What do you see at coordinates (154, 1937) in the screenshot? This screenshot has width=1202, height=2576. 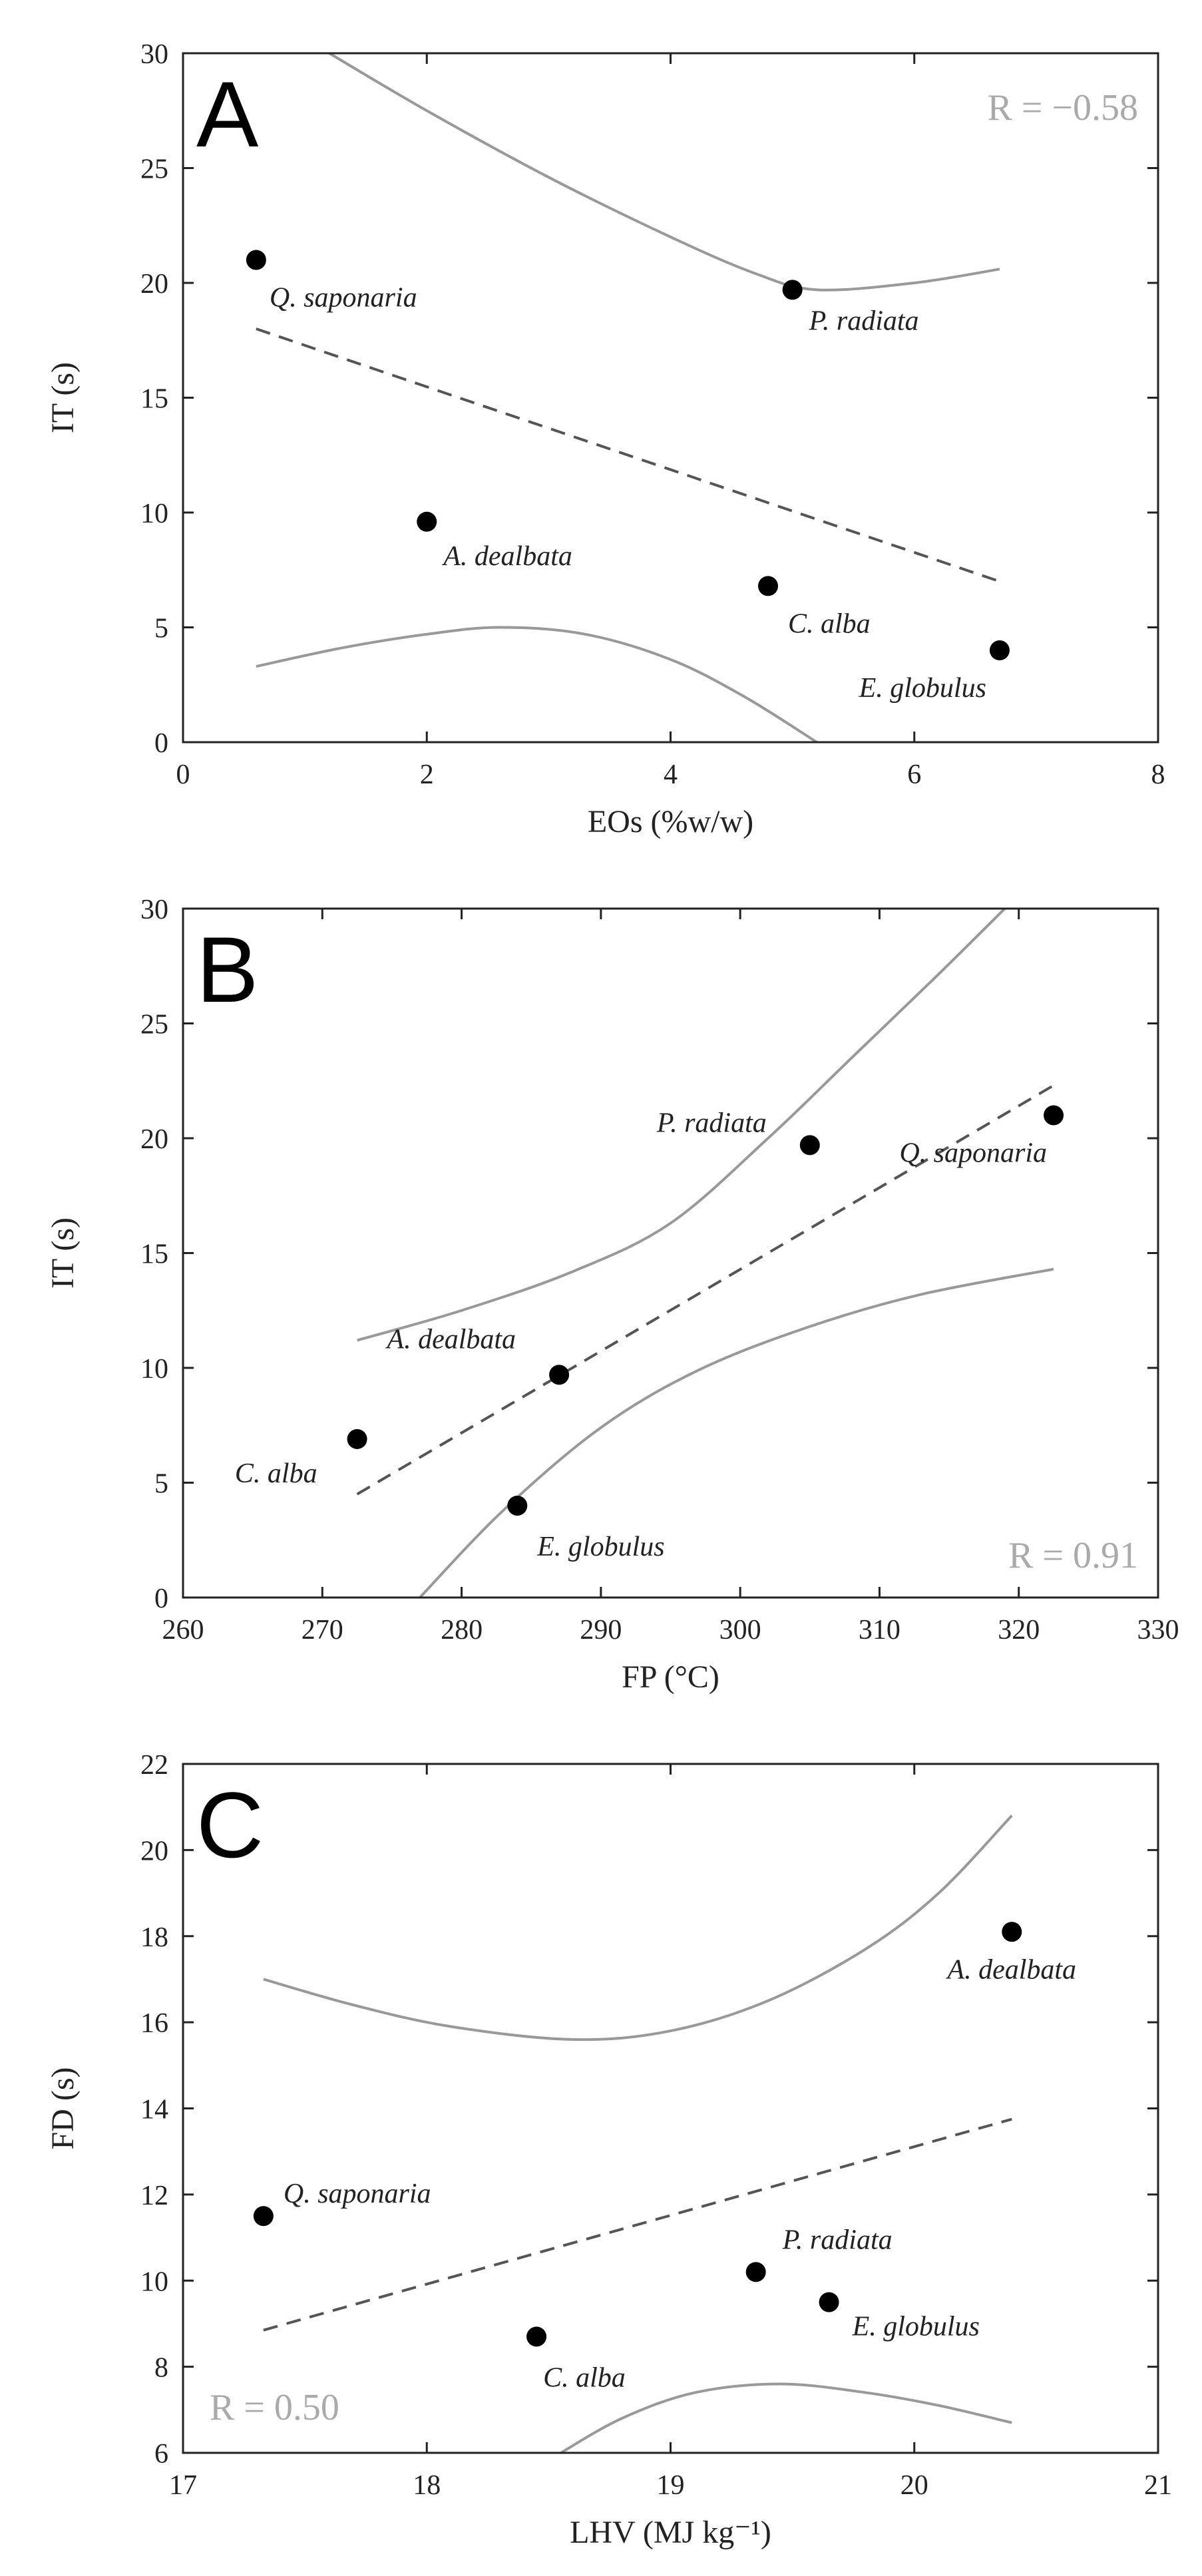 I see `y-tick-label: 18` at bounding box center [154, 1937].